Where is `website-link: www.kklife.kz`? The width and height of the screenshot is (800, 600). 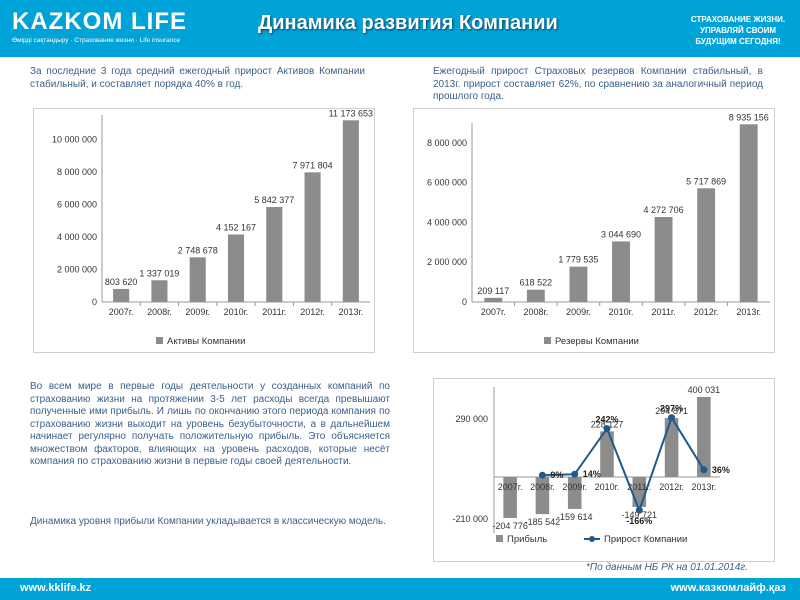
website-link: www.kklife.kz is located at coordinates (56, 588).